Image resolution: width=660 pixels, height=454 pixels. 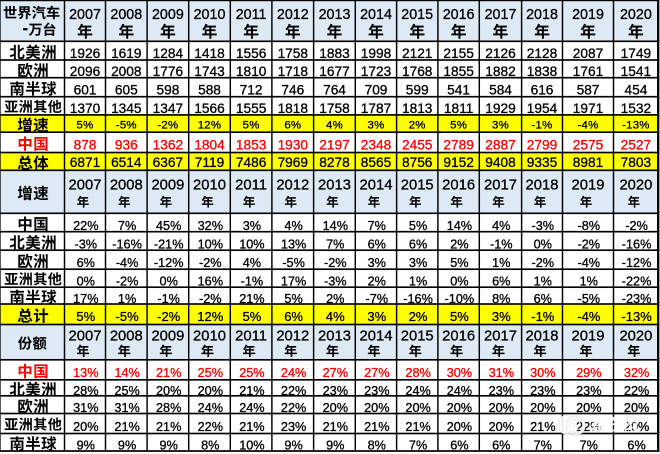 I want to click on svg-text: 13%, so click(x=85, y=373).